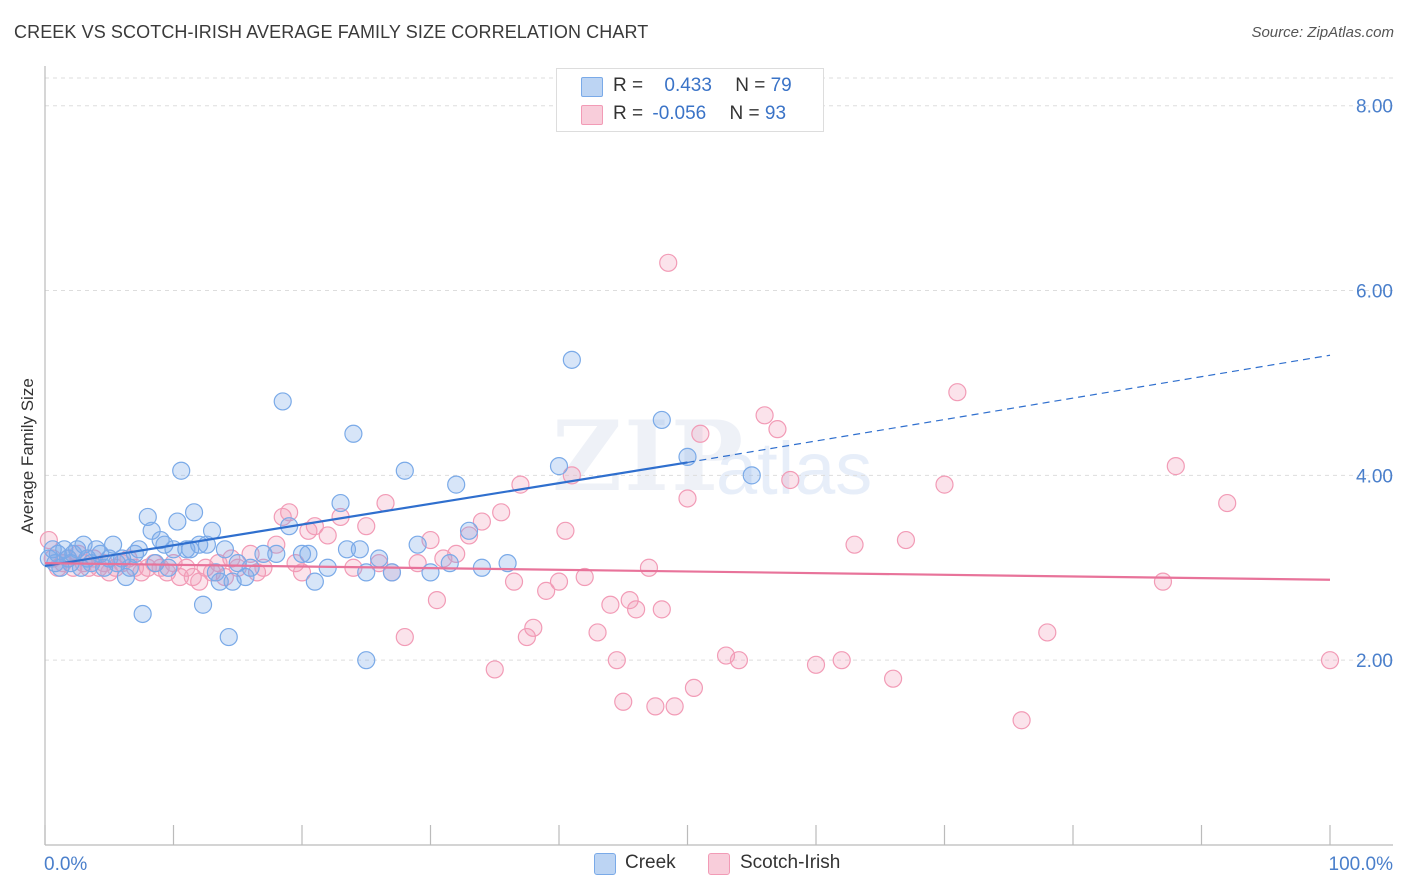  Describe the element at coordinates (65, 864) in the screenshot. I see `x-tick-label-min: 0.0%` at that location.